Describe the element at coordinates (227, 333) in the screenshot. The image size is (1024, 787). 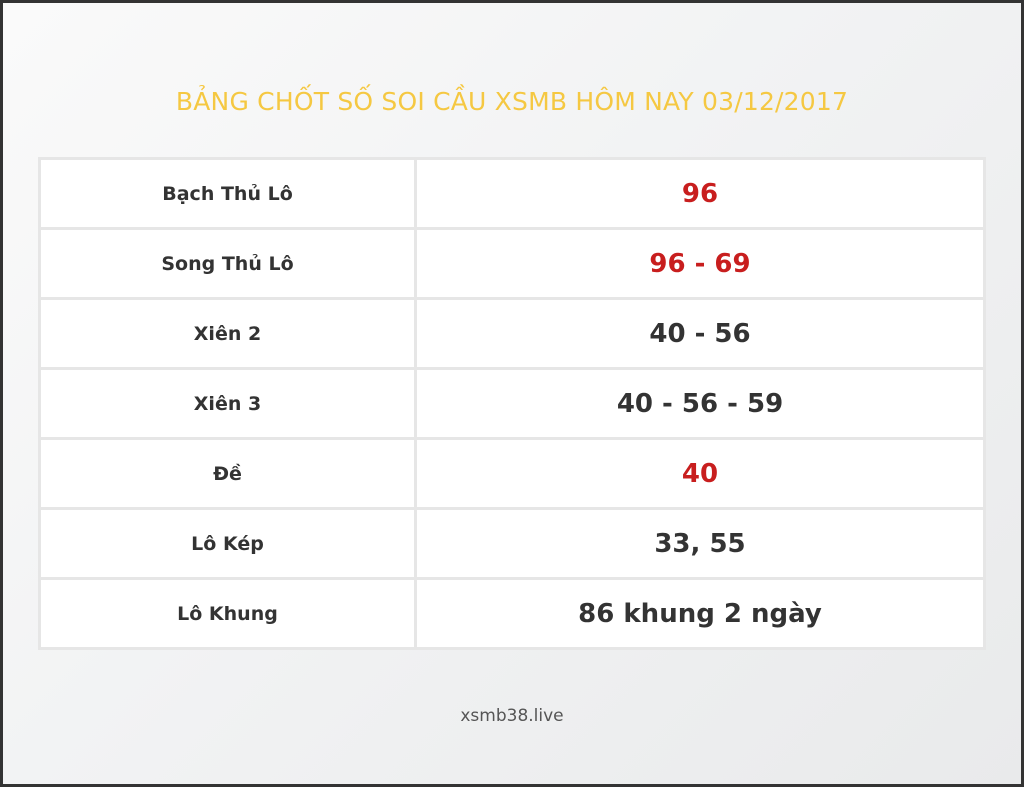
I see `row-label: Xiên 2` at that location.